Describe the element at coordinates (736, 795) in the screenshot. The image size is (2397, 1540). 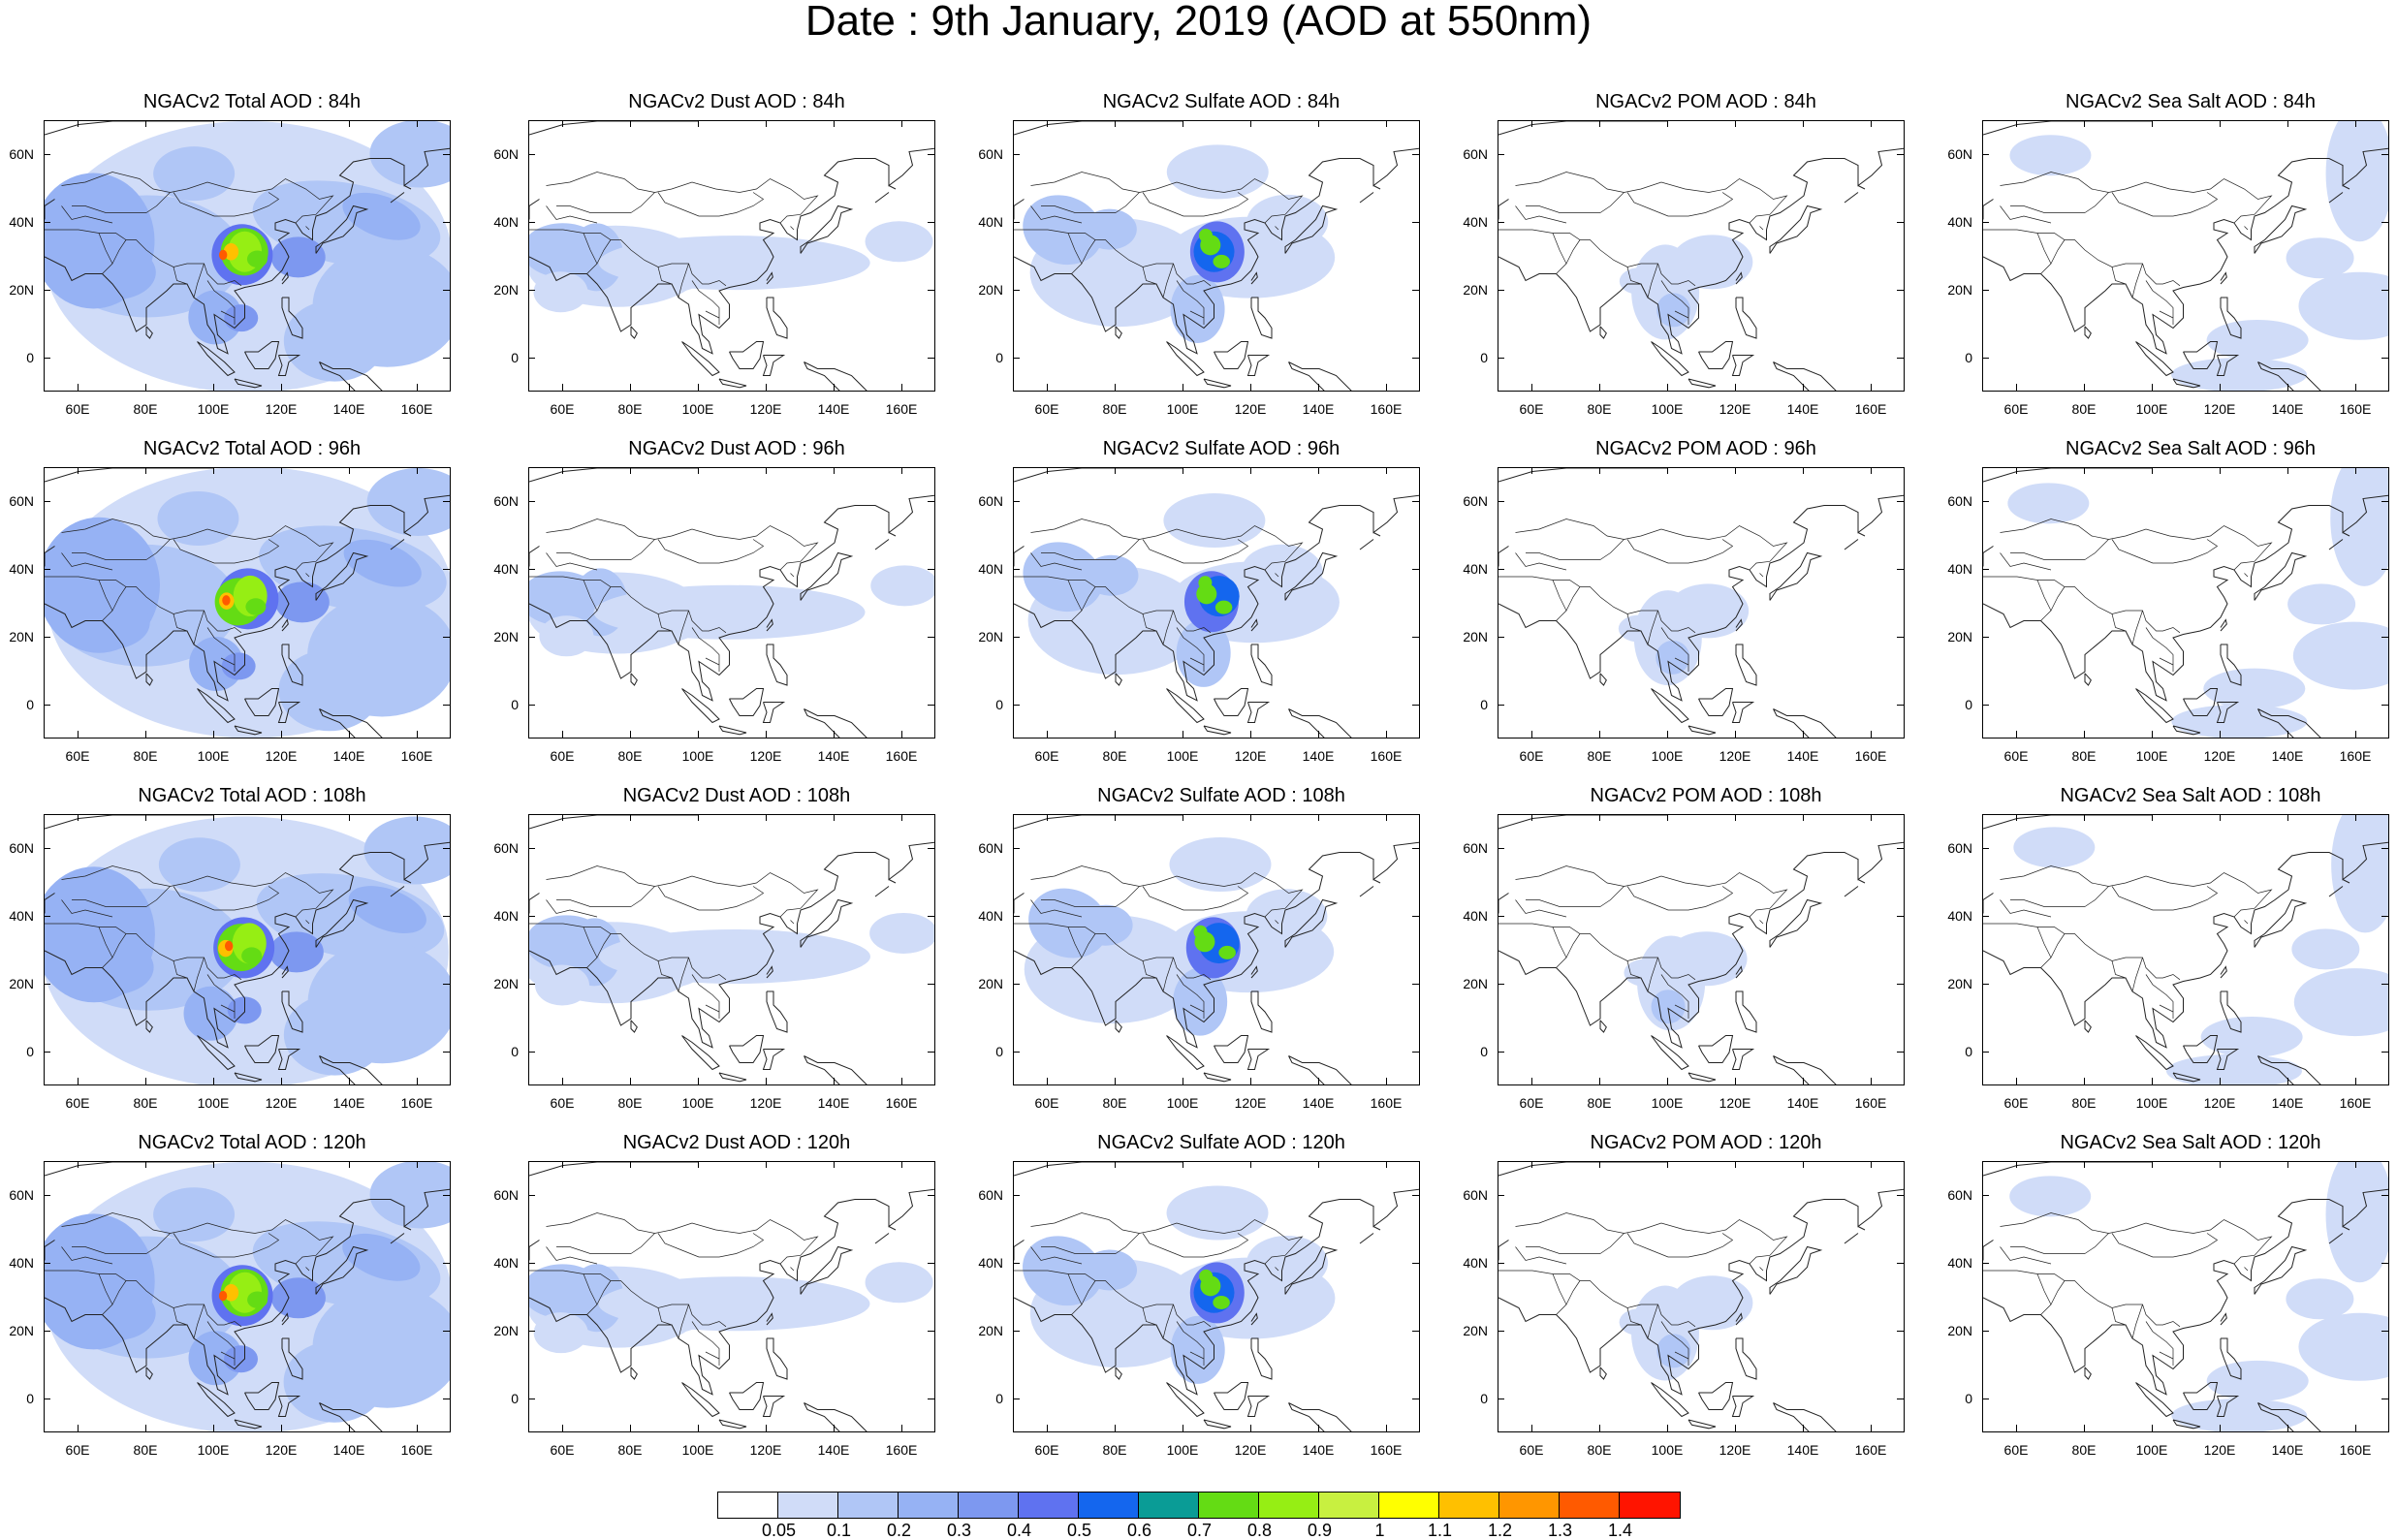
I see `panel-title: NGACv2 Dust AOD : 108h` at that location.